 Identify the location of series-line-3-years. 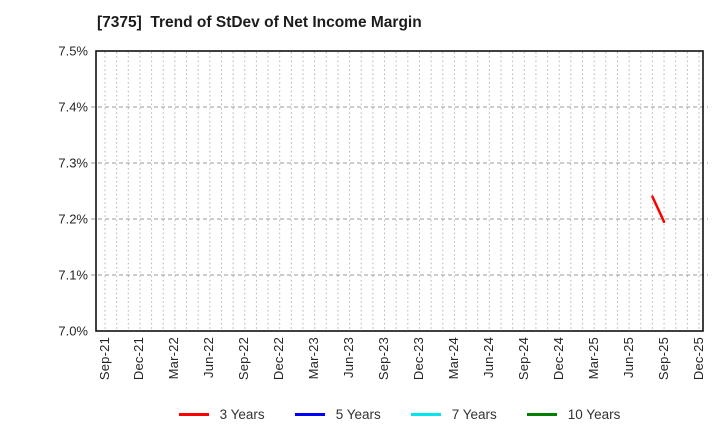
(658, 209).